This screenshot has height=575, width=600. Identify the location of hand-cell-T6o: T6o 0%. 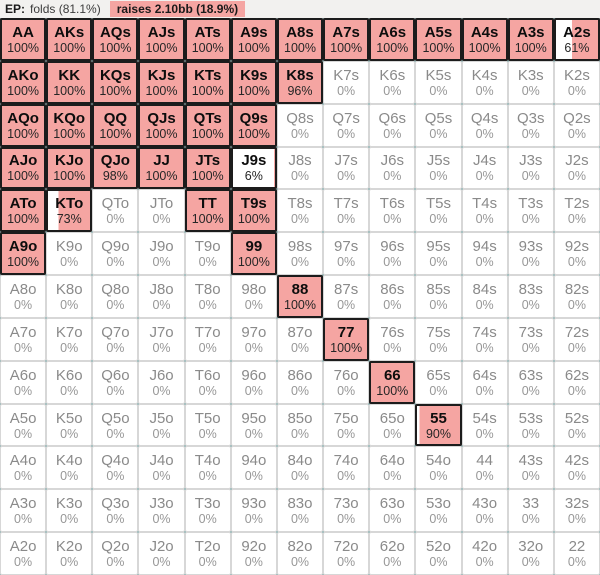
(207, 382).